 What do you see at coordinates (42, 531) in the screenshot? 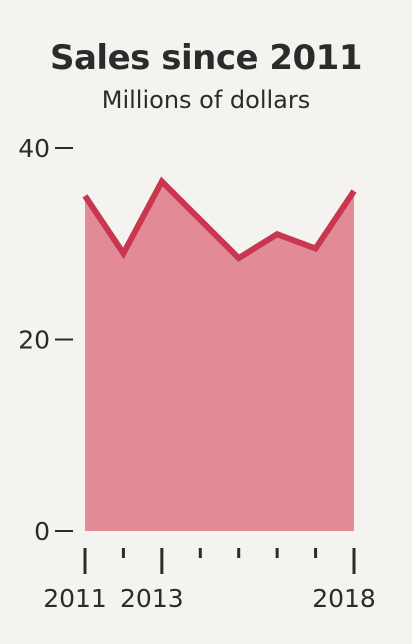
I see `y-tick-label-0: 0` at bounding box center [42, 531].